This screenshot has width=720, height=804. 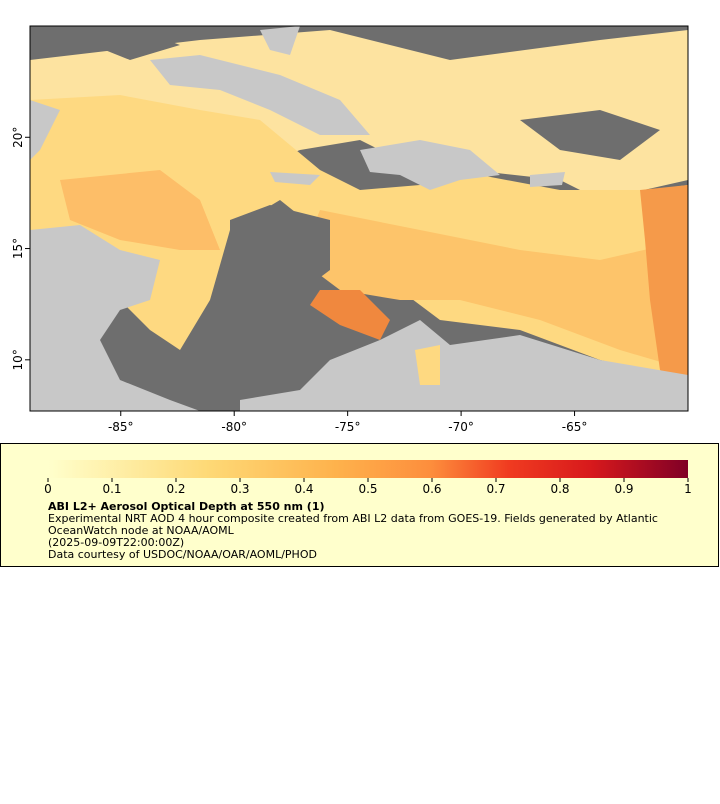 What do you see at coordinates (18, 248) in the screenshot?
I see `y-tick-label: 15°` at bounding box center [18, 248].